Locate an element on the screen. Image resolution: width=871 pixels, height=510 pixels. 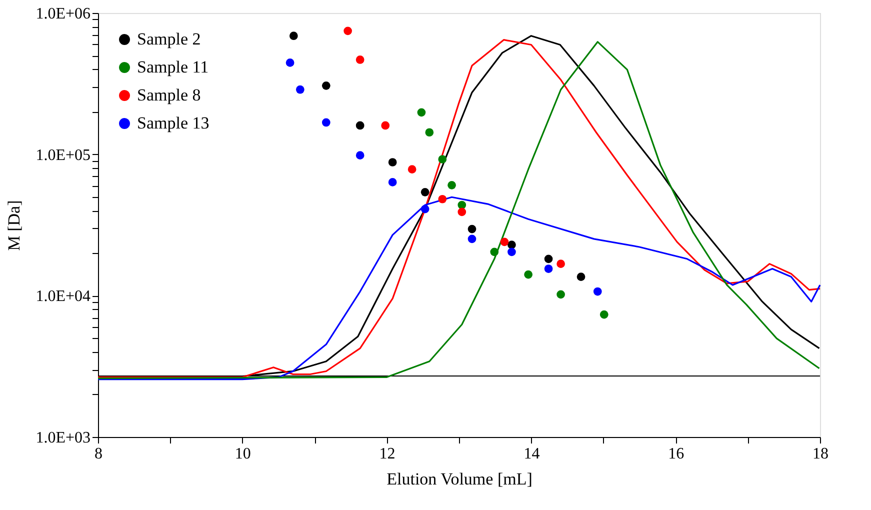
x-tick-label: 18 is located at coordinates (820, 454).